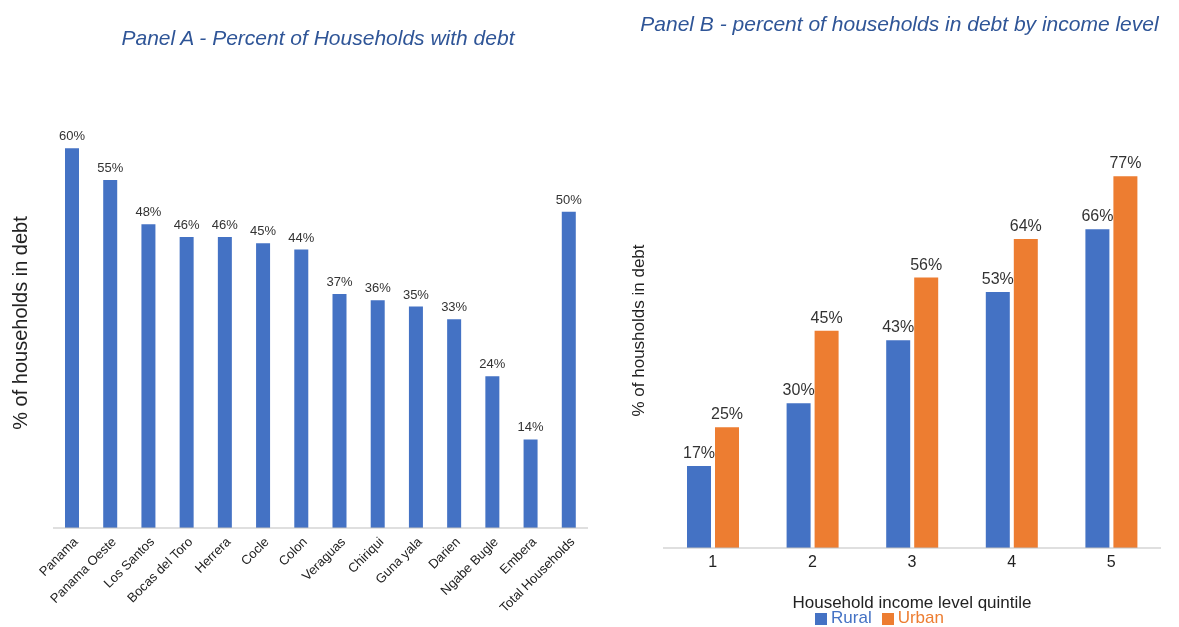  What do you see at coordinates (699, 452) in the screenshot?
I see `data-label: 17%` at bounding box center [699, 452].